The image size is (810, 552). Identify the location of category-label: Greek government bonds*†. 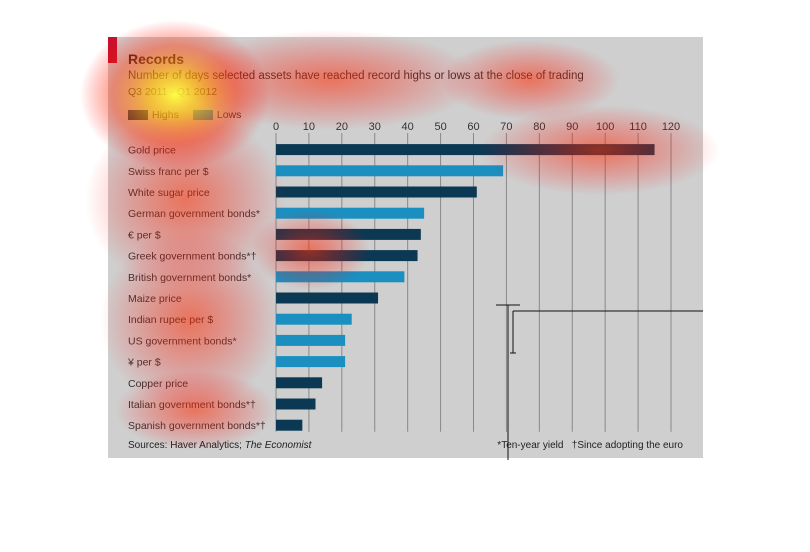
(192, 257).